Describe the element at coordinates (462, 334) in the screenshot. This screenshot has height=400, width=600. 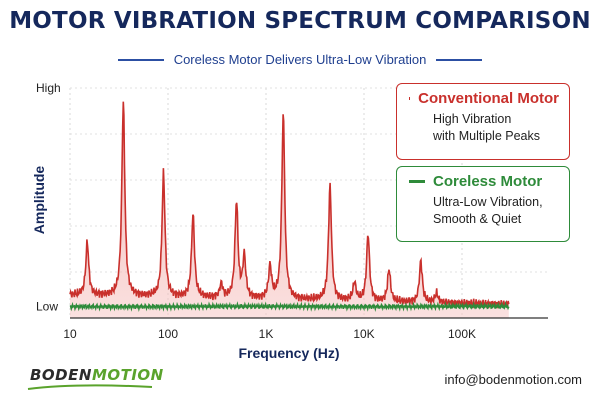
I see `x-tick-label: 100K` at that location.